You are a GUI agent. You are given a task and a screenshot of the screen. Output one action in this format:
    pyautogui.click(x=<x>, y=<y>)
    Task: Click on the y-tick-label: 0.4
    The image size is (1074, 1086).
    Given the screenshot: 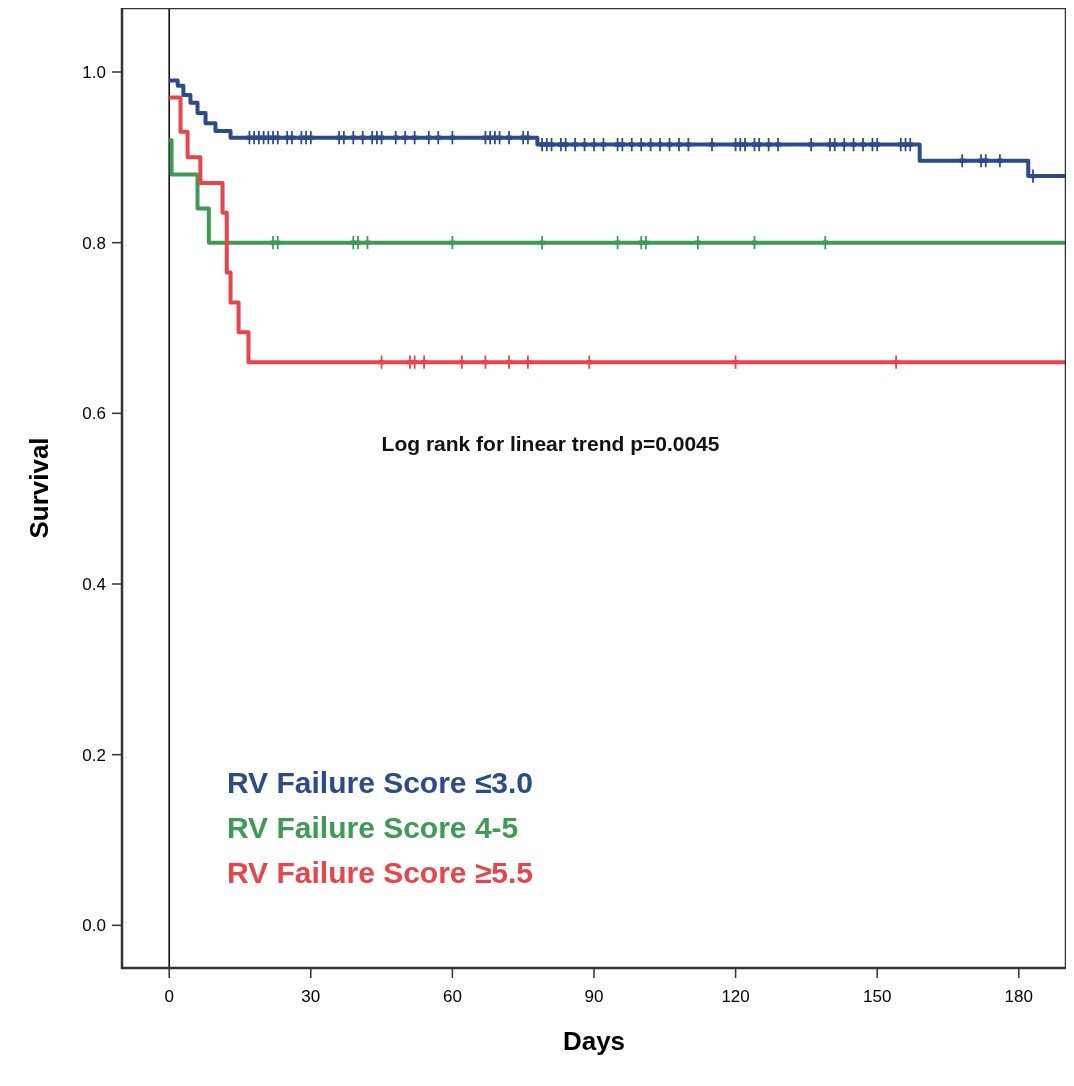 What is the action you would take?
    pyautogui.click(x=94, y=584)
    